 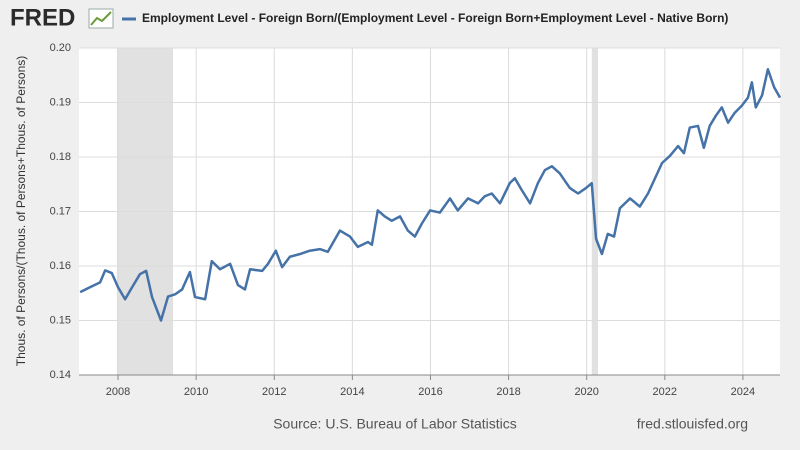 I want to click on x-tick-label: 2018, so click(x=508, y=392).